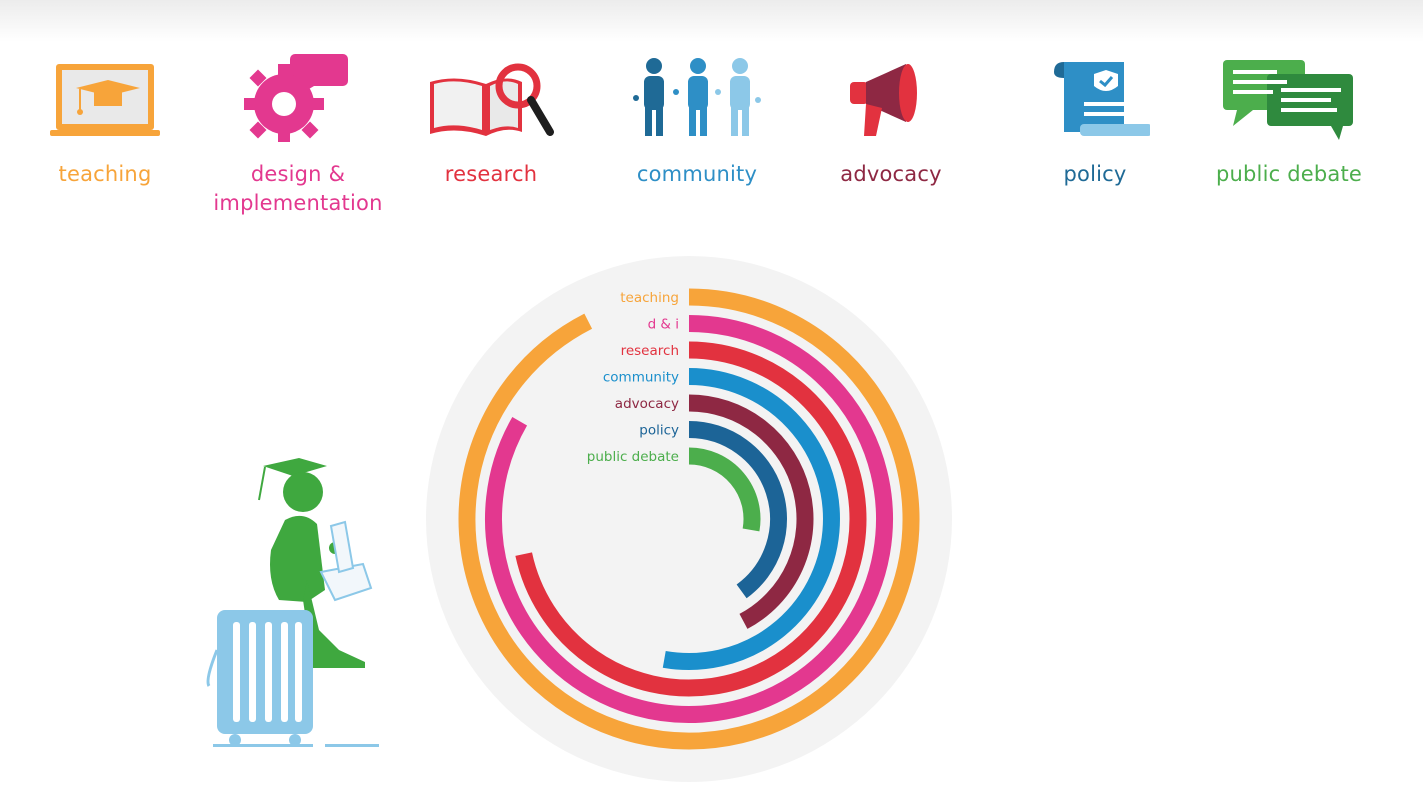  What do you see at coordinates (659, 431) in the screenshot?
I see `series-label: policy` at bounding box center [659, 431].